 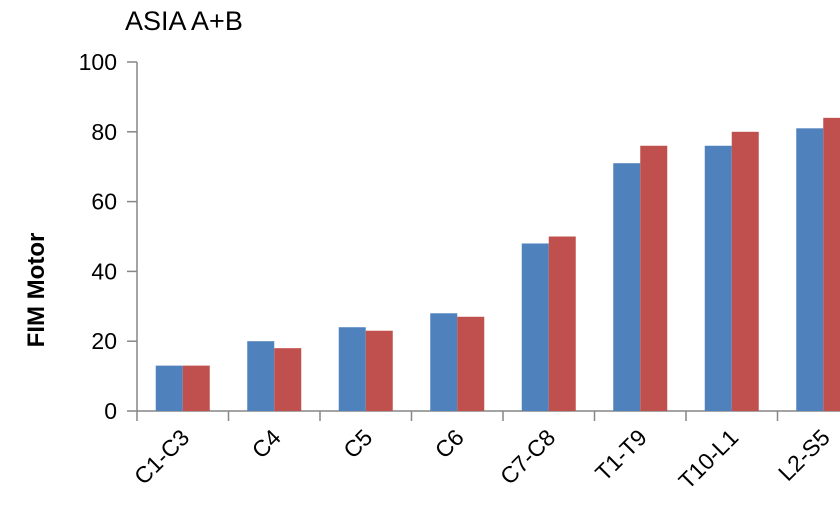 What do you see at coordinates (104, 271) in the screenshot?
I see `y-tick-label: 40` at bounding box center [104, 271].